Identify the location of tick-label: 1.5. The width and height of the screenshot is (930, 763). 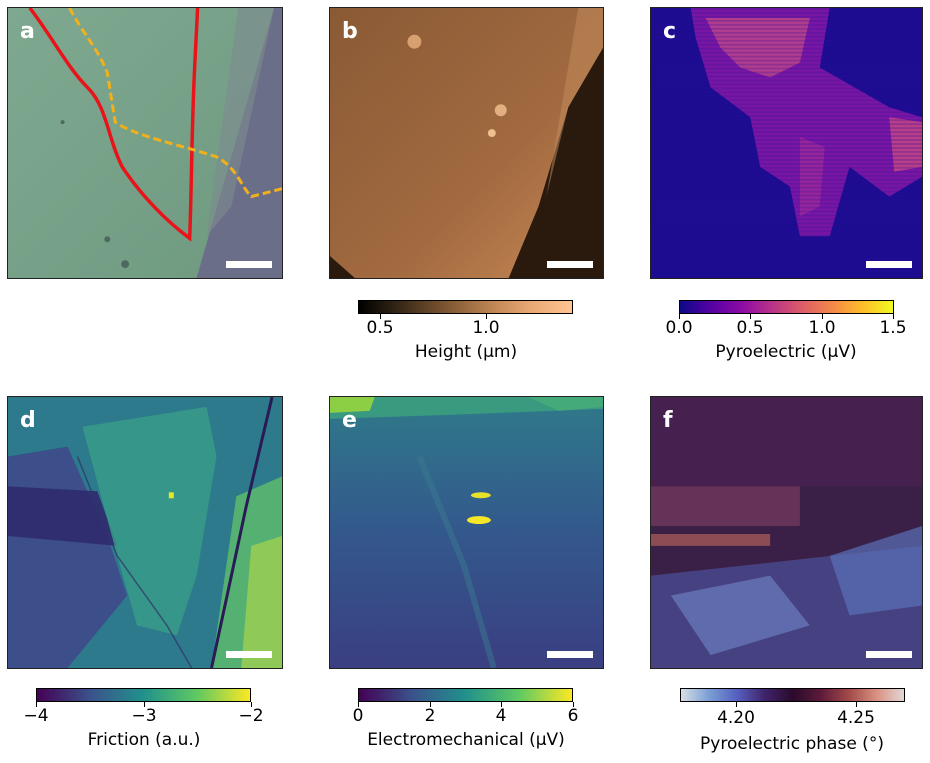
(893, 328).